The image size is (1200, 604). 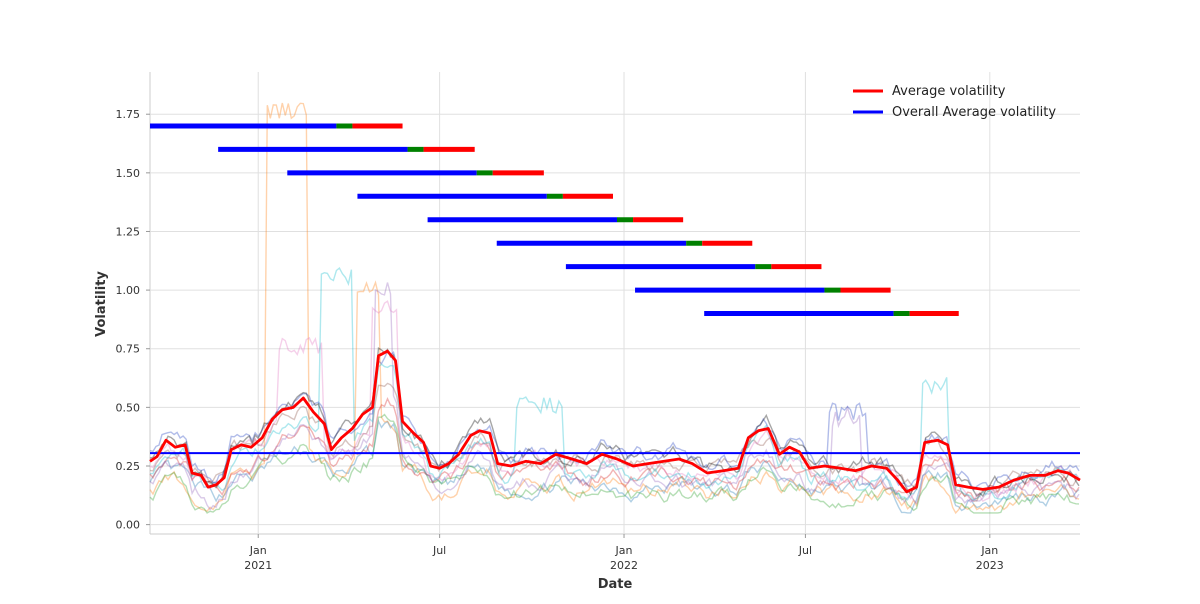 What do you see at coordinates (101, 304) in the screenshot?
I see `y-axis-label: Volatility` at bounding box center [101, 304].